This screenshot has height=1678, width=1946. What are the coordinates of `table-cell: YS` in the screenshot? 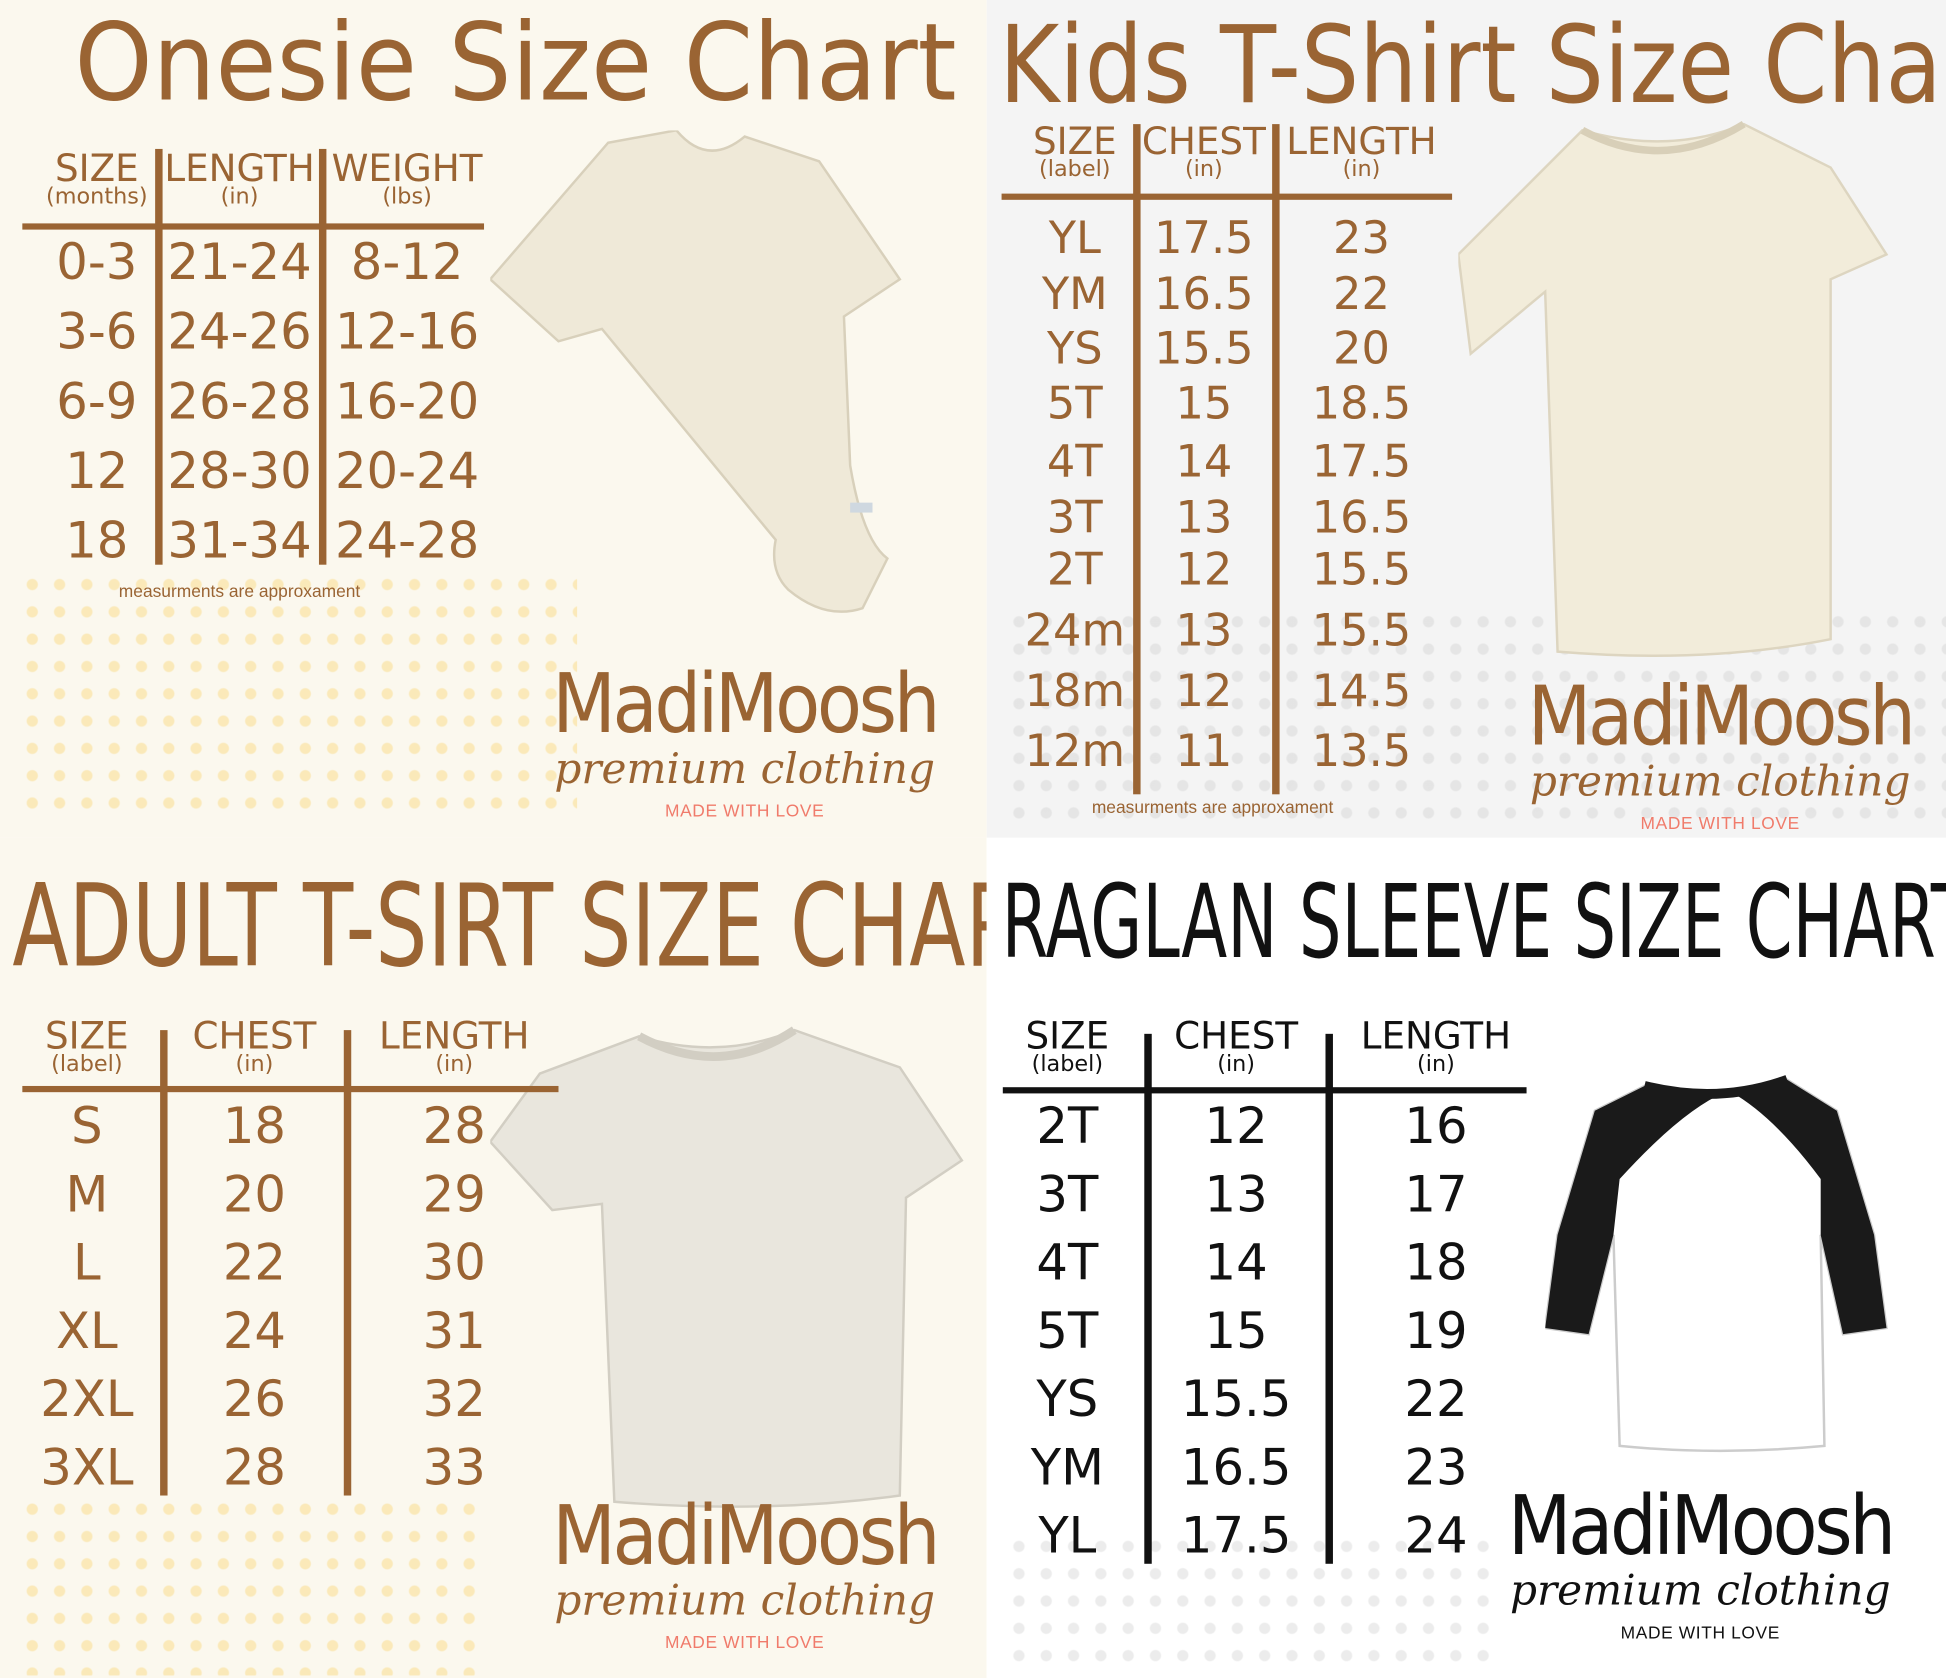 It's located at (1074, 349).